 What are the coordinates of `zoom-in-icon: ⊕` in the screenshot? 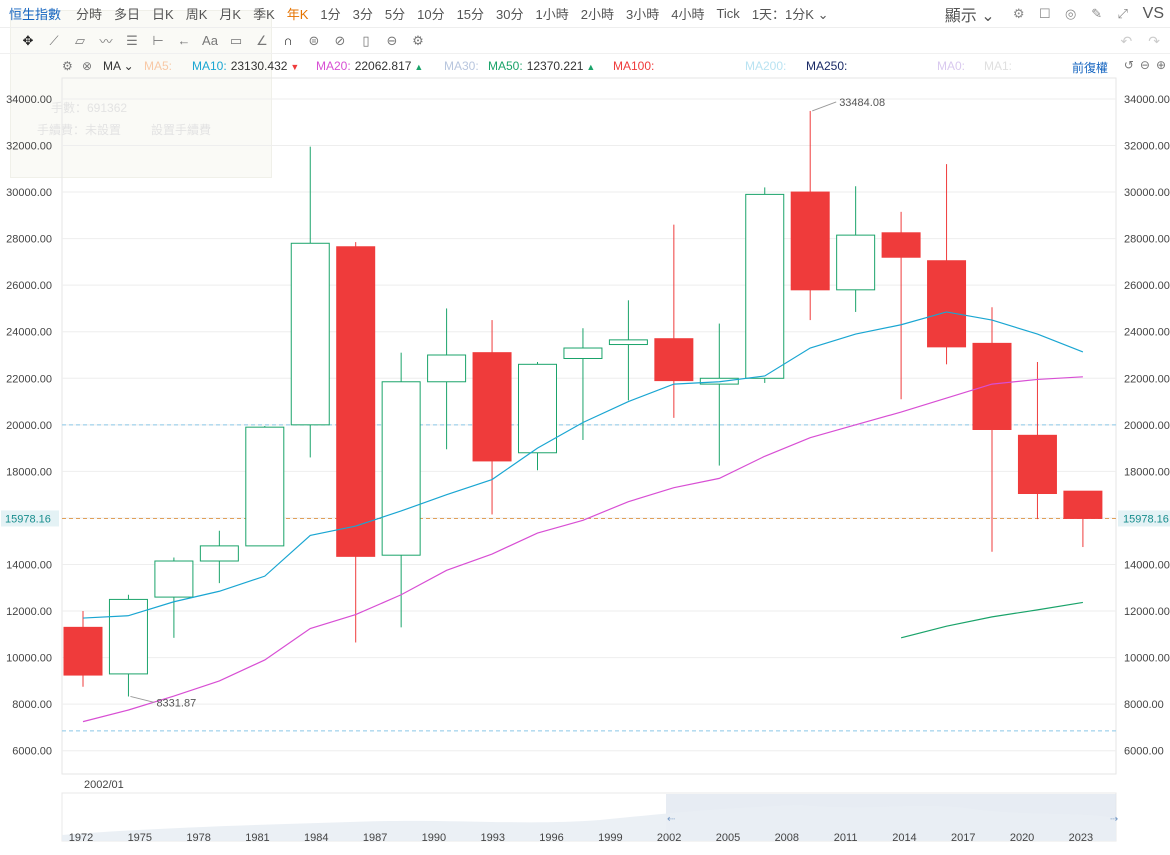 It's located at (1160, 65).